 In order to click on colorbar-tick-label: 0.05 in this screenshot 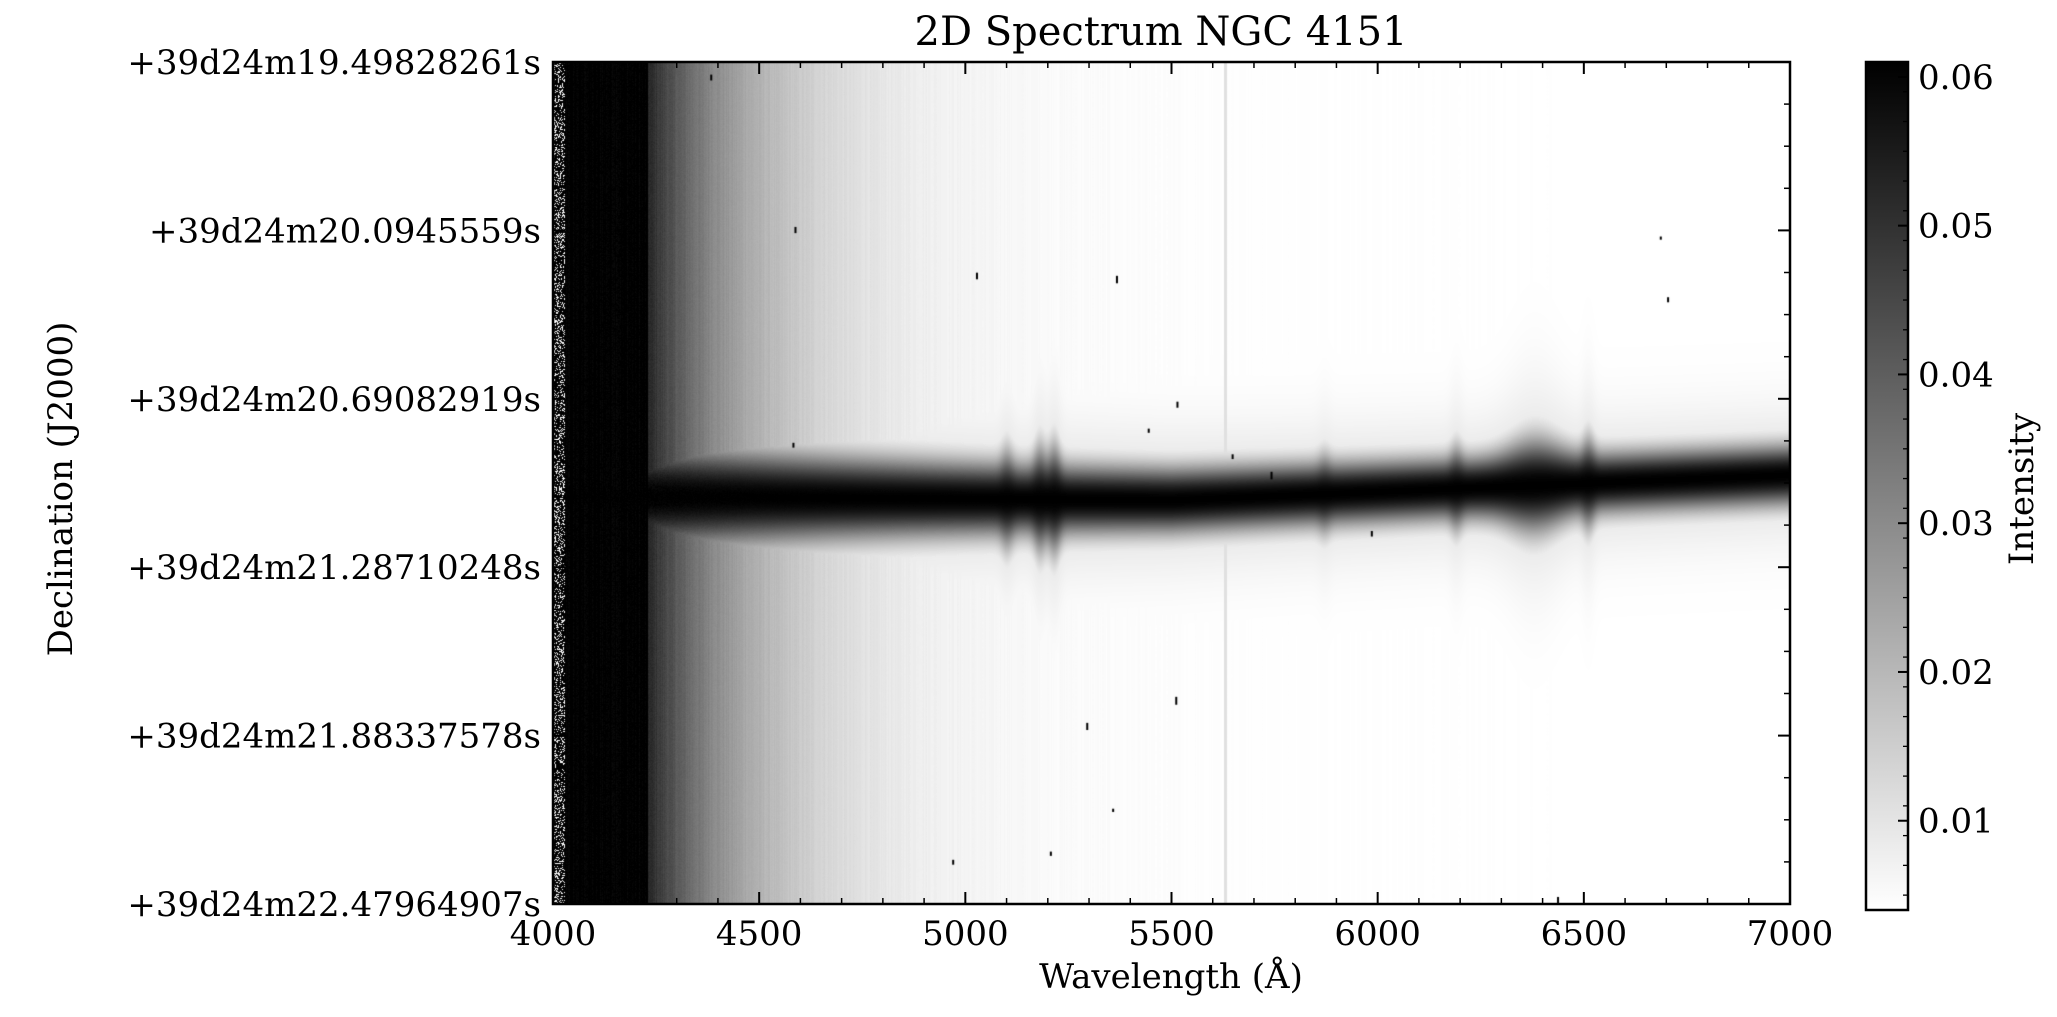, I will do `click(1956, 227)`.